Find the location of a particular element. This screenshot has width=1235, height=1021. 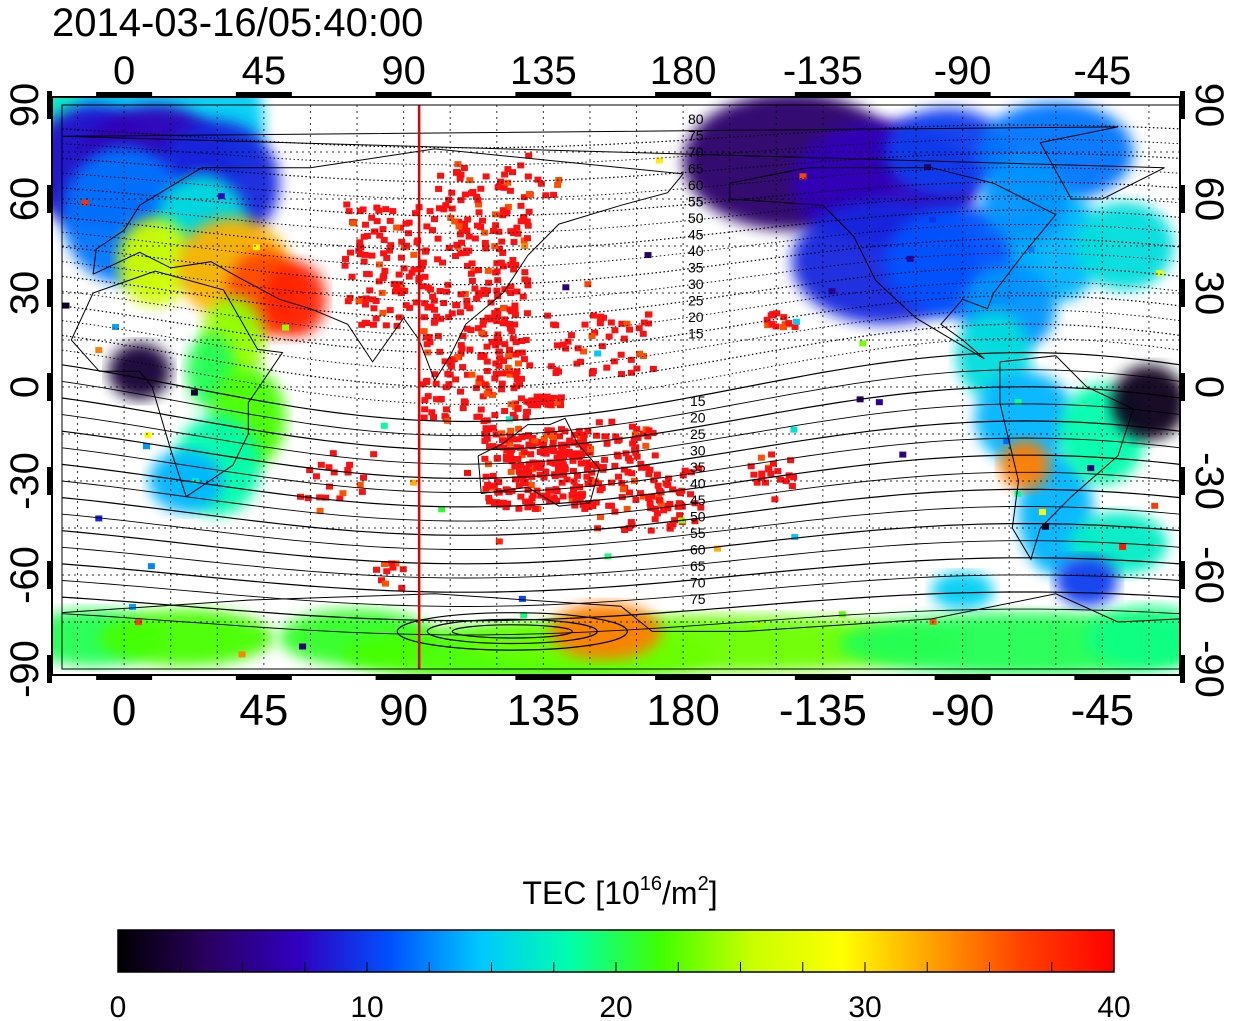

lat-tick-label: -60 is located at coordinates (1209, 575).